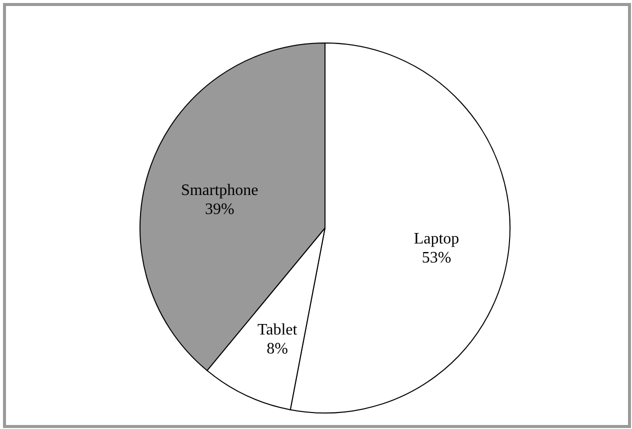 The image size is (632, 429). I want to click on slice-label: Smartphone, so click(219, 191).